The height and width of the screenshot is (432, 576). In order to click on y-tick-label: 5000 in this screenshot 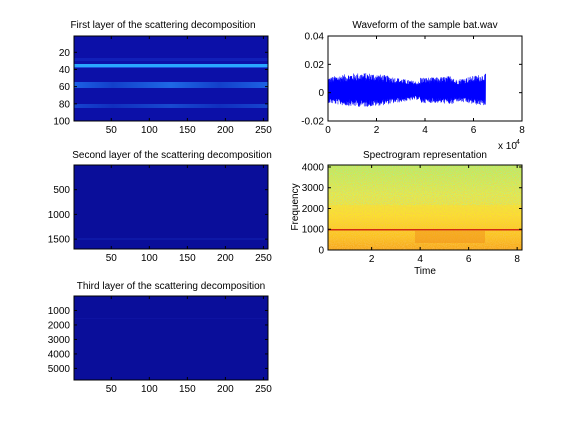, I will do `click(59, 369)`.